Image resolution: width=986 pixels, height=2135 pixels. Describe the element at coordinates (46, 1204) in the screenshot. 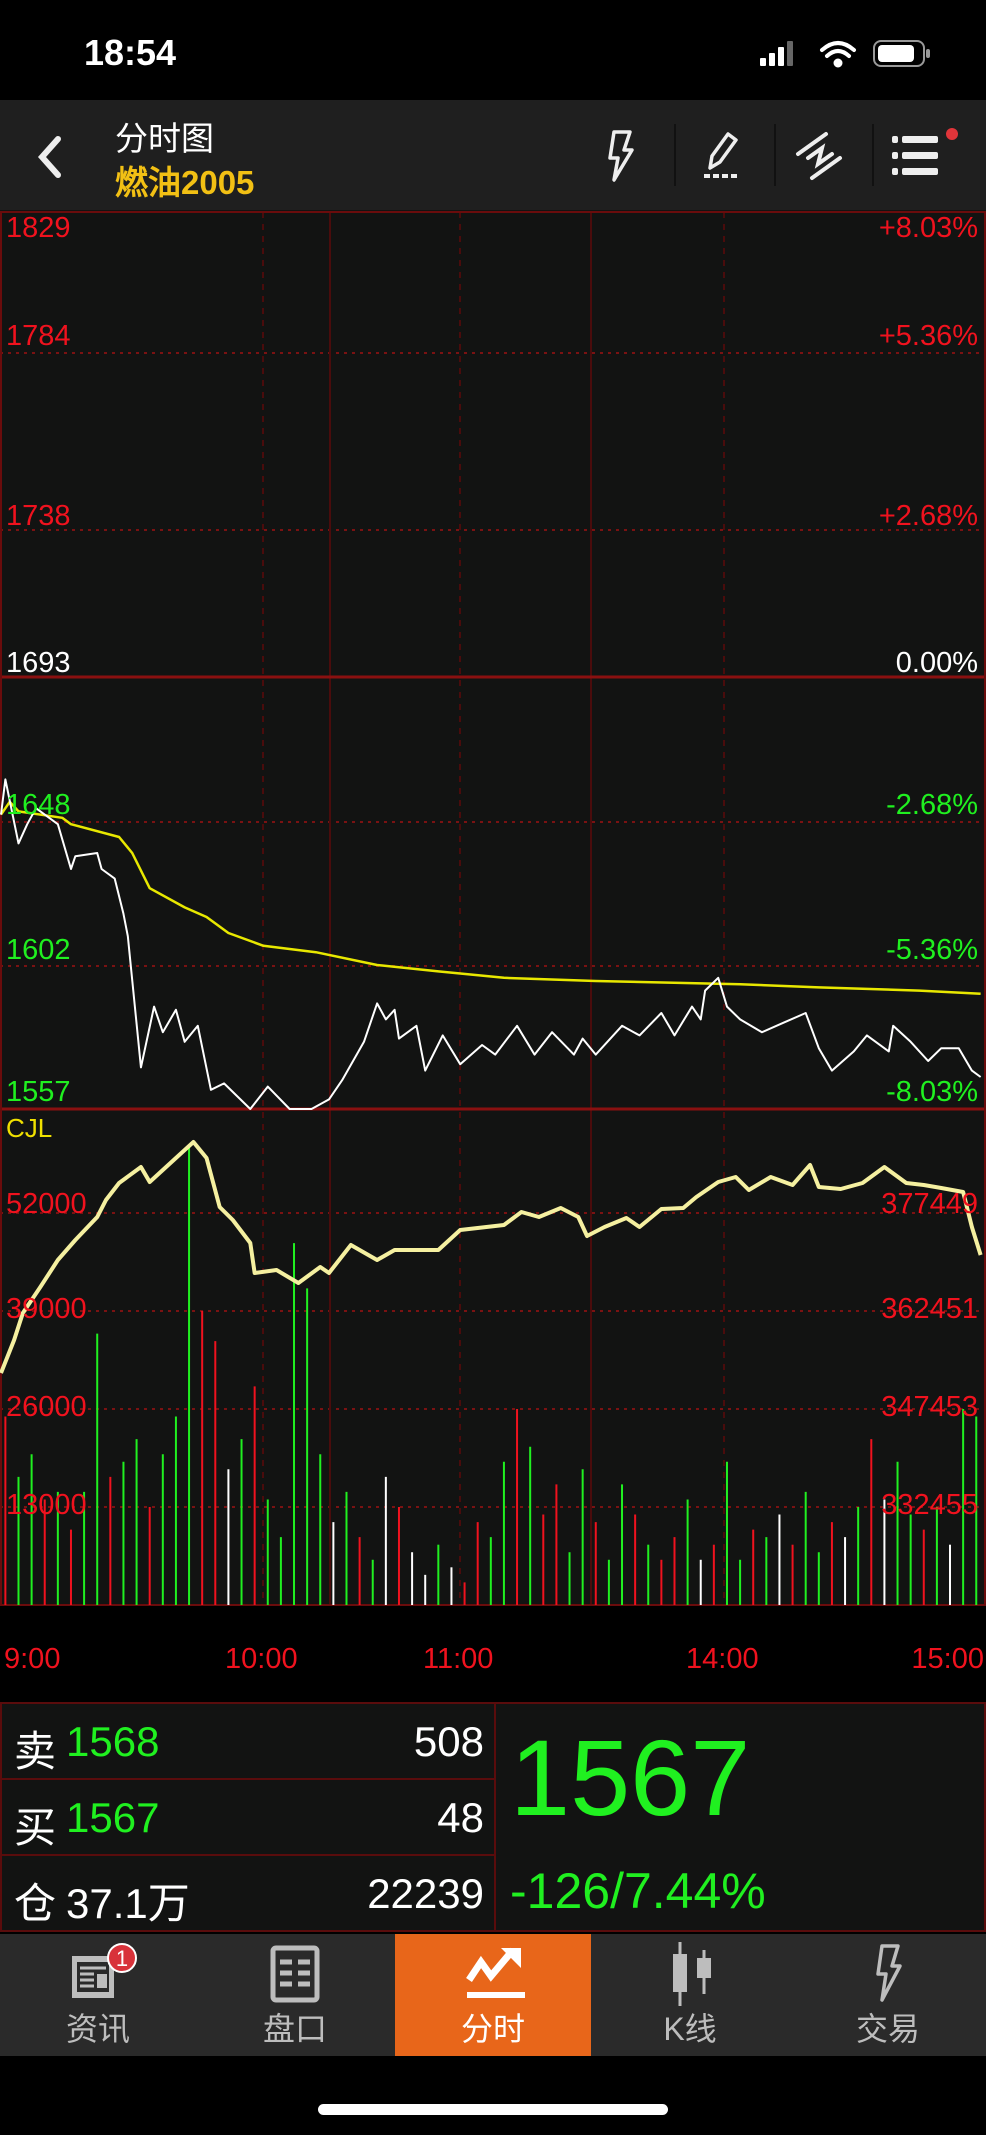

I see `volume-tick: 52000` at that location.